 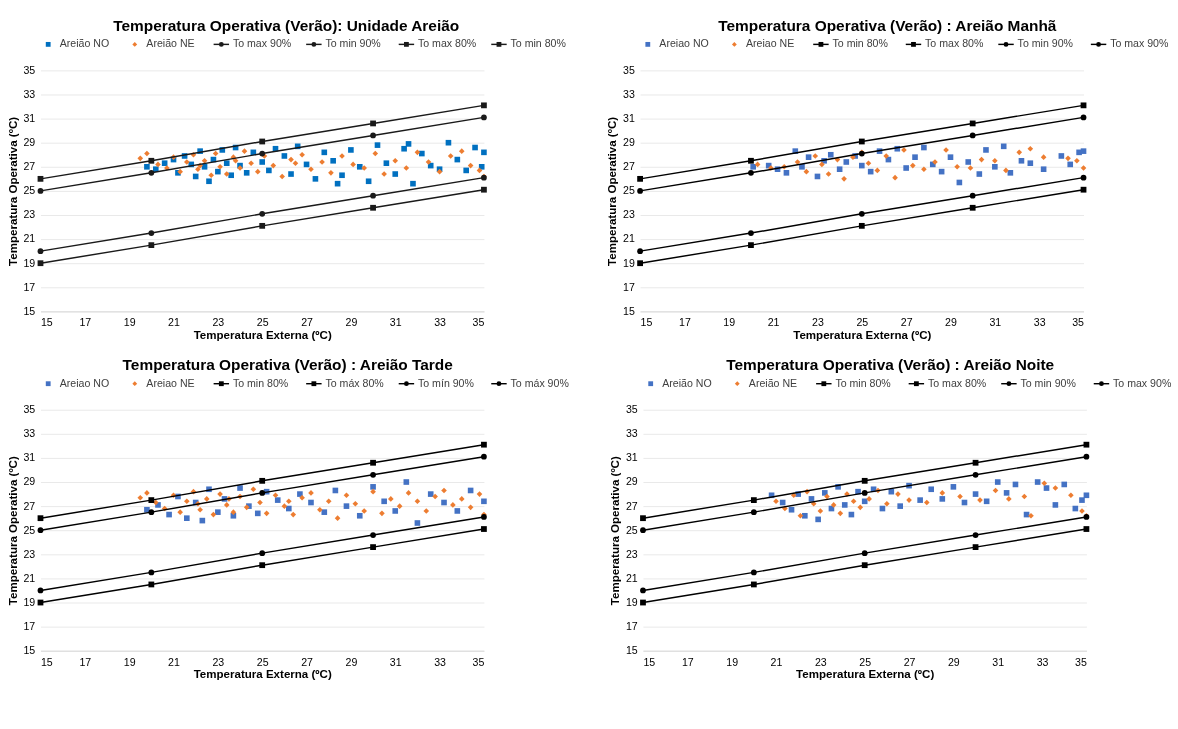 What do you see at coordinates (446, 382) in the screenshot?
I see `legend-label: To mín 90%` at bounding box center [446, 382].